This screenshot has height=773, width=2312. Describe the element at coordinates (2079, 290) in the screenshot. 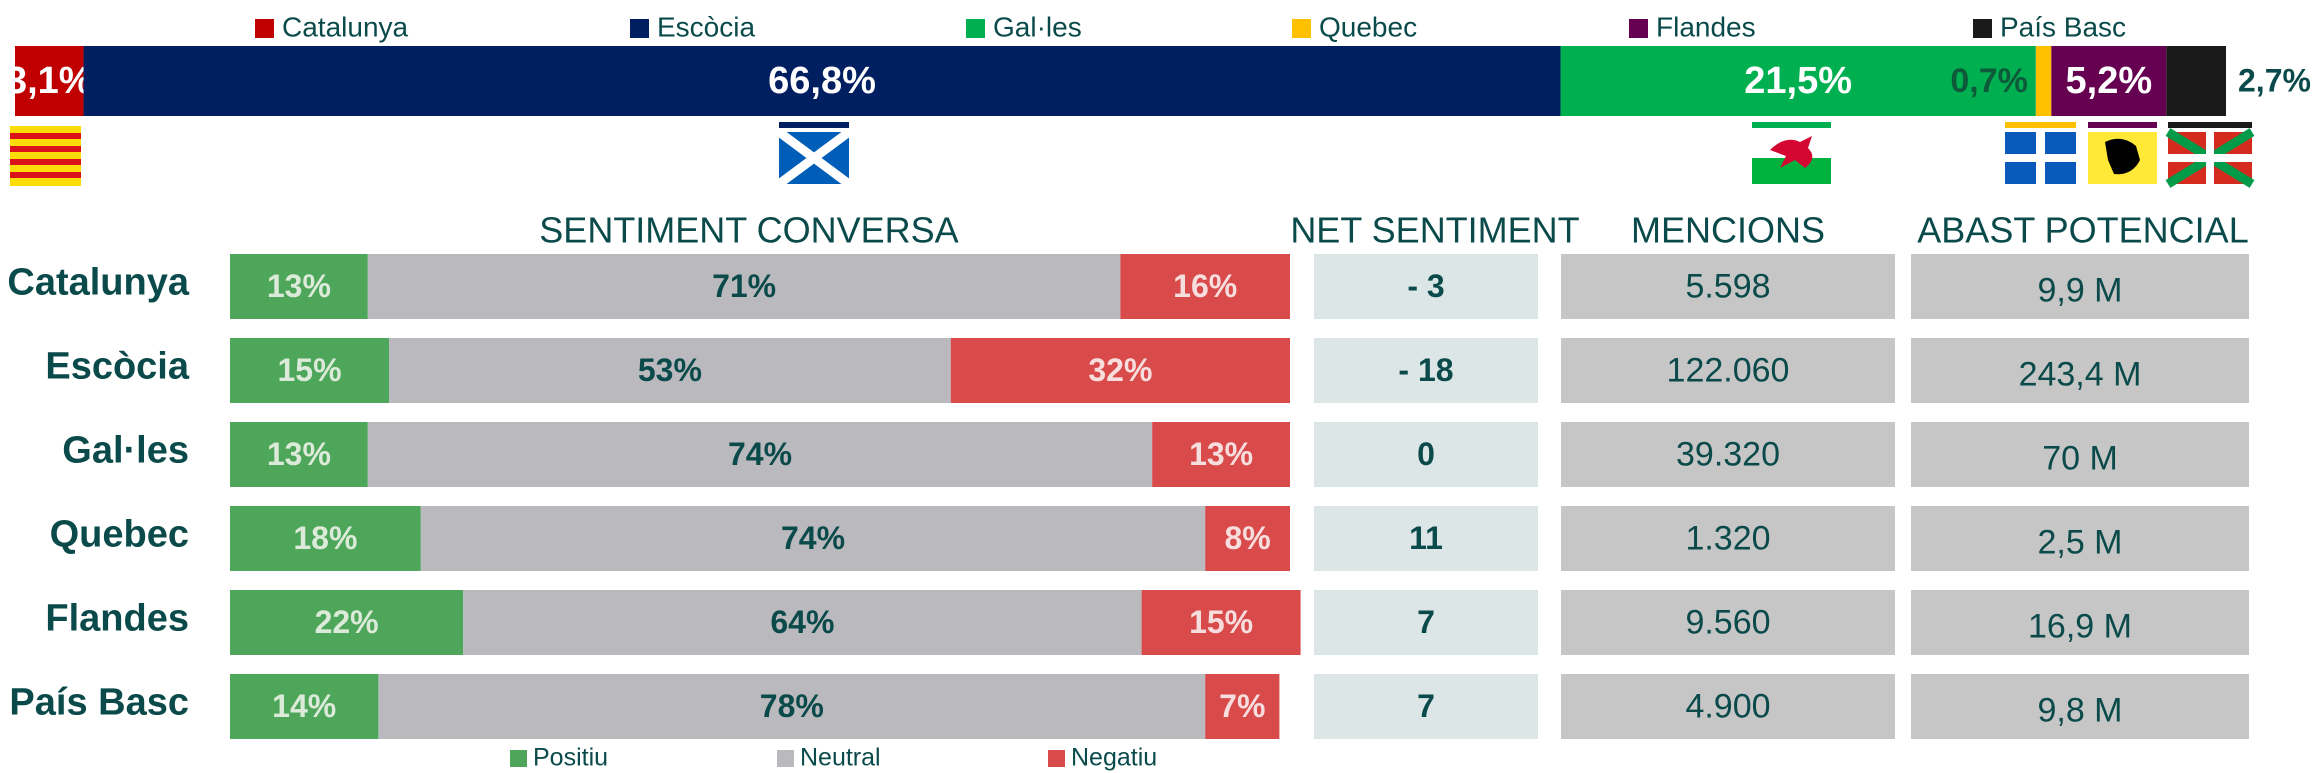

I see `table-value: 9,9 M` at that location.